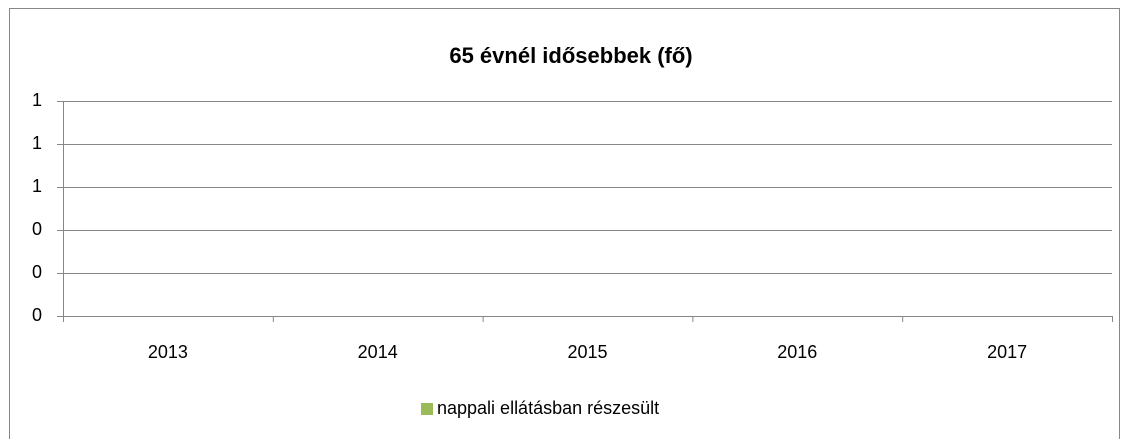 Image resolution: width=1131 pixels, height=439 pixels. Describe the element at coordinates (427, 409) in the screenshot. I see `legend-swatch` at that location.